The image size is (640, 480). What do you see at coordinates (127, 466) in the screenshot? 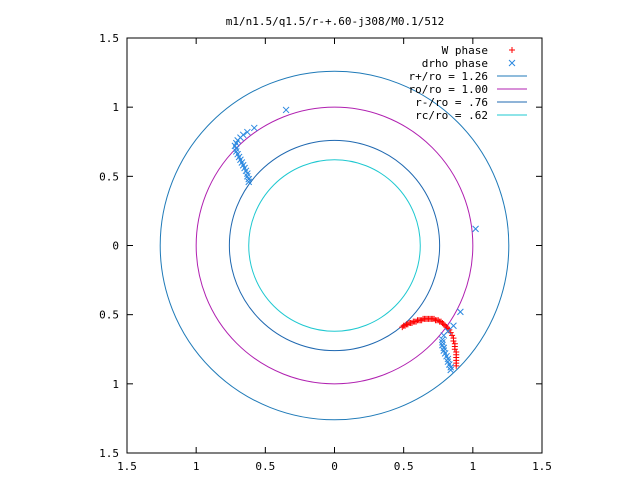
I see `x-tick-label-0: 1.5` at bounding box center [127, 466].